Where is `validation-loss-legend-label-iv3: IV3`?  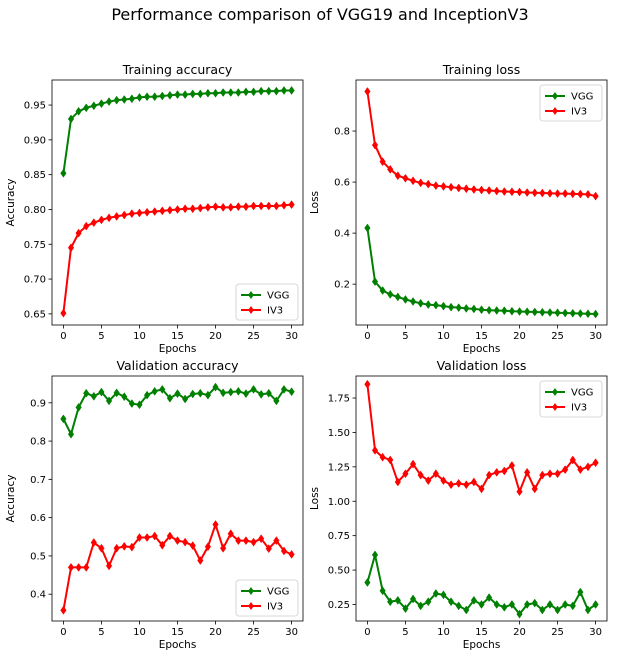
validation-loss-legend-label-iv3: IV3 is located at coordinates (579, 408).